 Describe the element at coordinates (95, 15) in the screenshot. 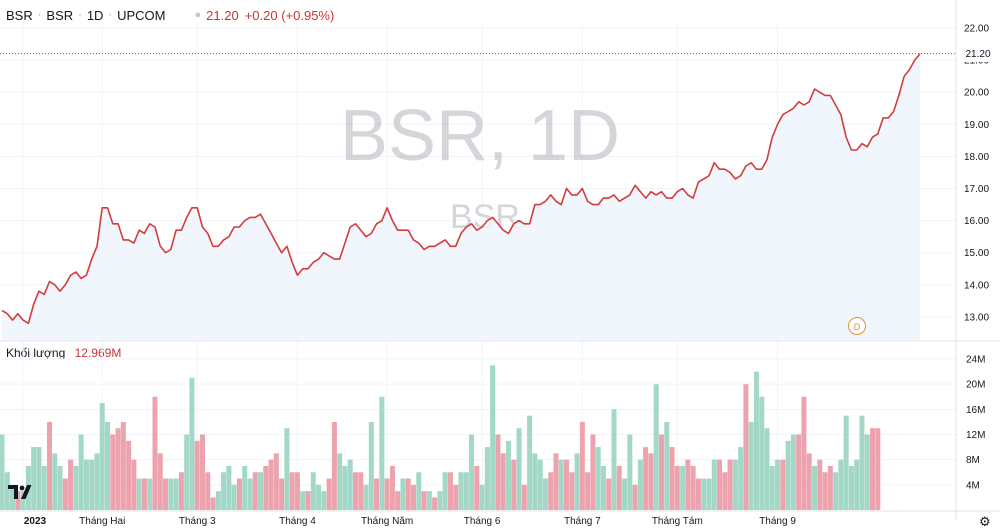

I see `interval-label: 1D` at that location.